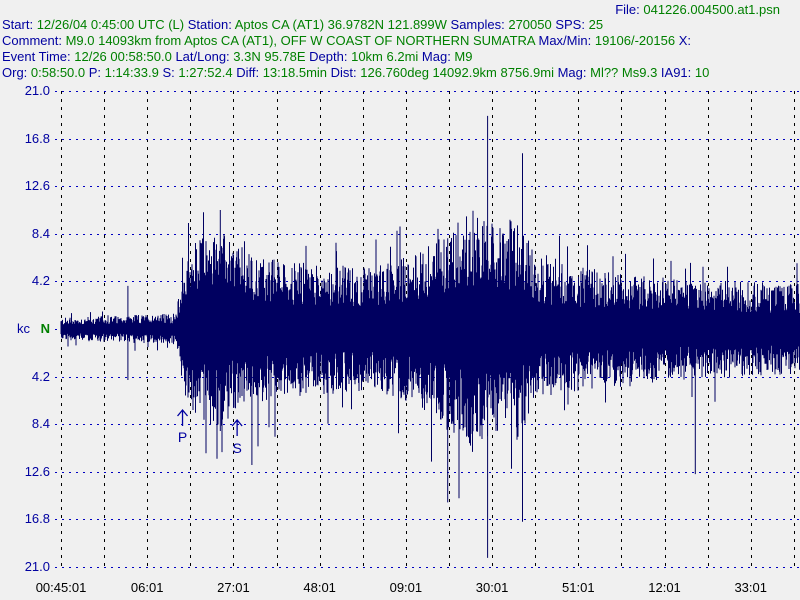 The width and height of the screenshot is (800, 600). What do you see at coordinates (271, 56) in the screenshot?
I see `header-value: 3.3N 95.78E` at bounding box center [271, 56].